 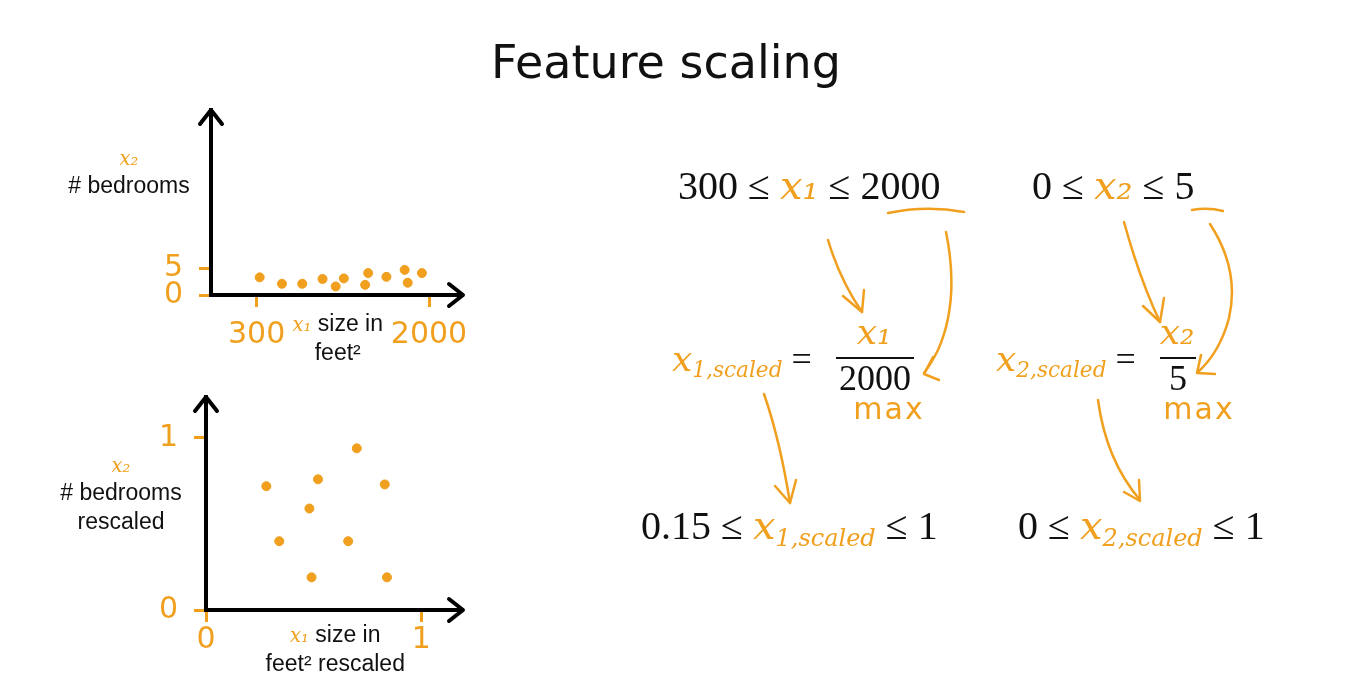 I want to click on text: x$_{2,scaled}$ =, so click(x=1066, y=360).